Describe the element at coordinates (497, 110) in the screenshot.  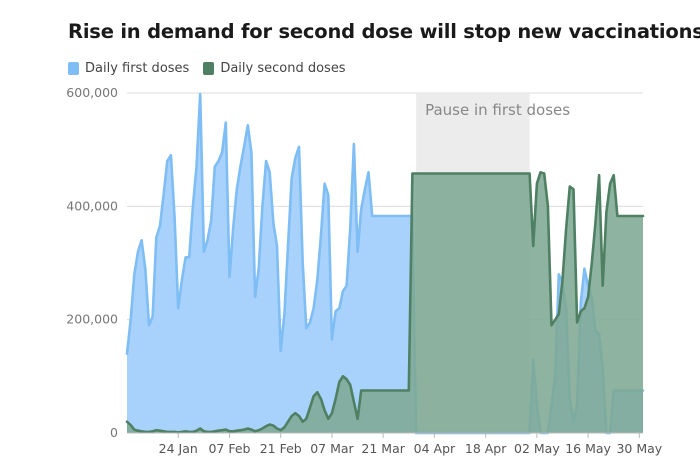
I see `annotation-label: Pause in first doses` at that location.